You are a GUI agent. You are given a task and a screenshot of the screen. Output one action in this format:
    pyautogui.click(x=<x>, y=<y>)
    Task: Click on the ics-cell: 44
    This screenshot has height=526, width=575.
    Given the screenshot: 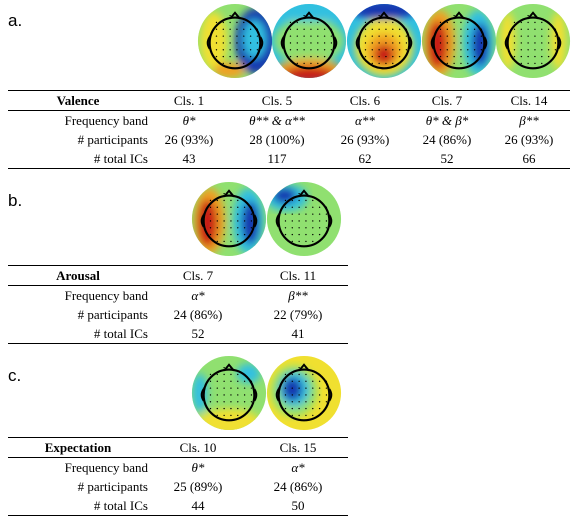 What is the action you would take?
    pyautogui.click(x=198, y=506)
    